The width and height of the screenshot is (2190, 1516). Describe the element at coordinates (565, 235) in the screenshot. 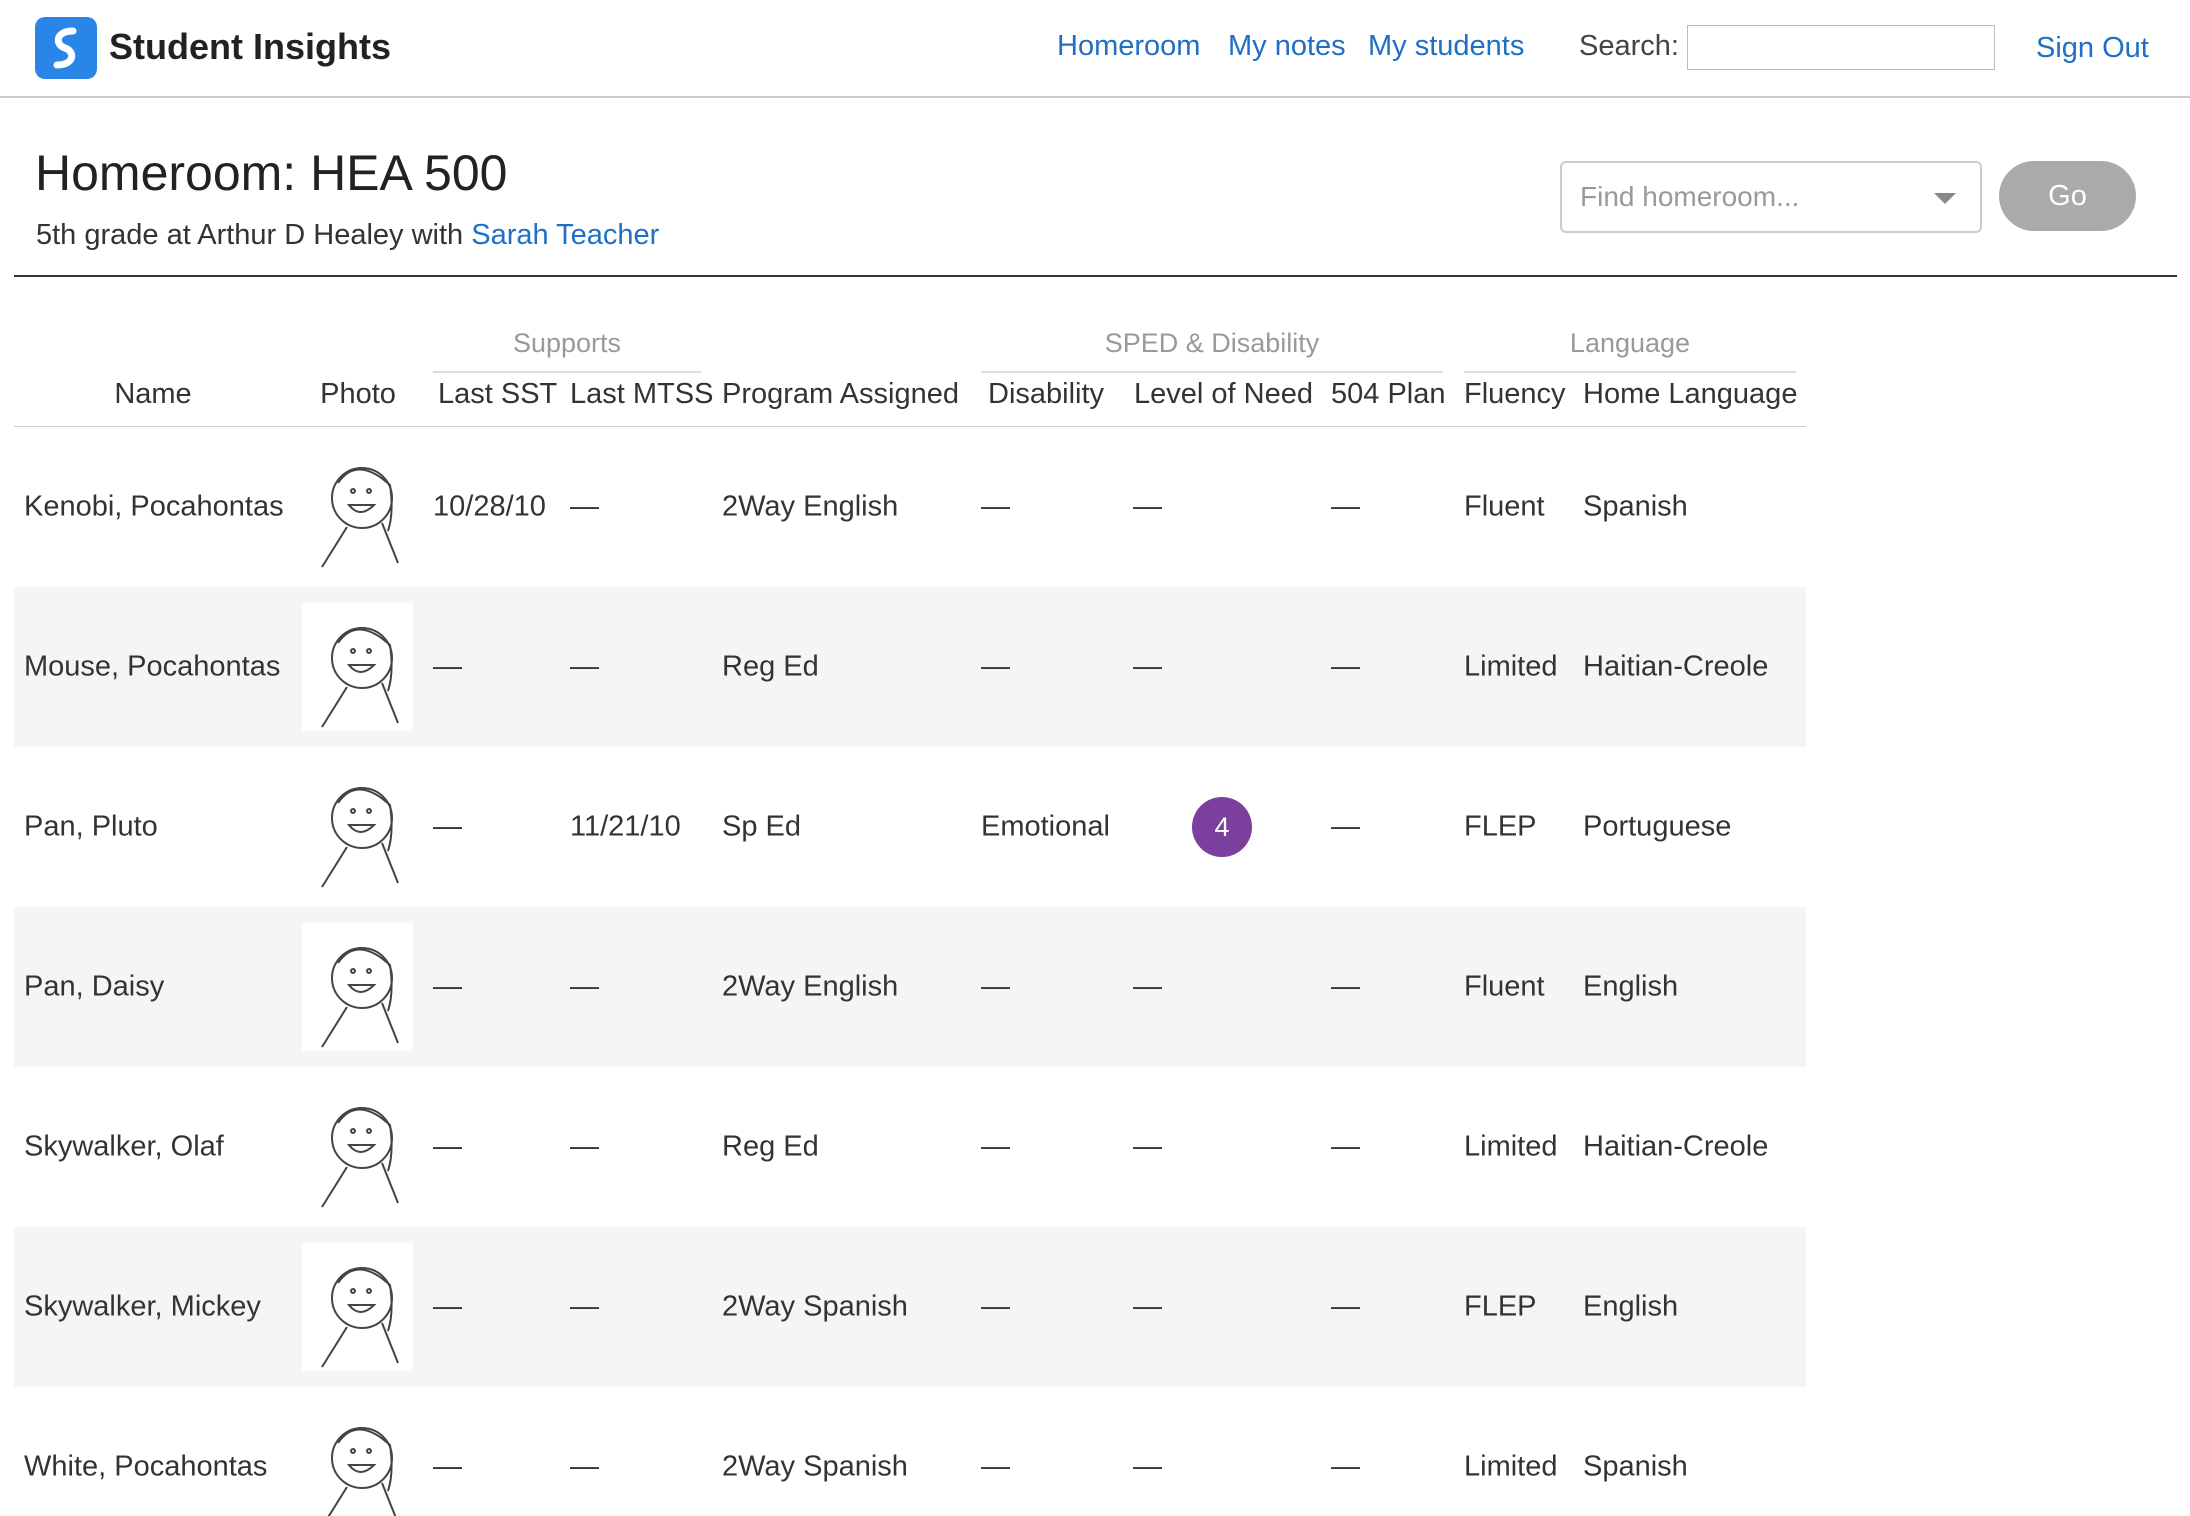

I see `teacher-link: Sarah Teacher` at that location.